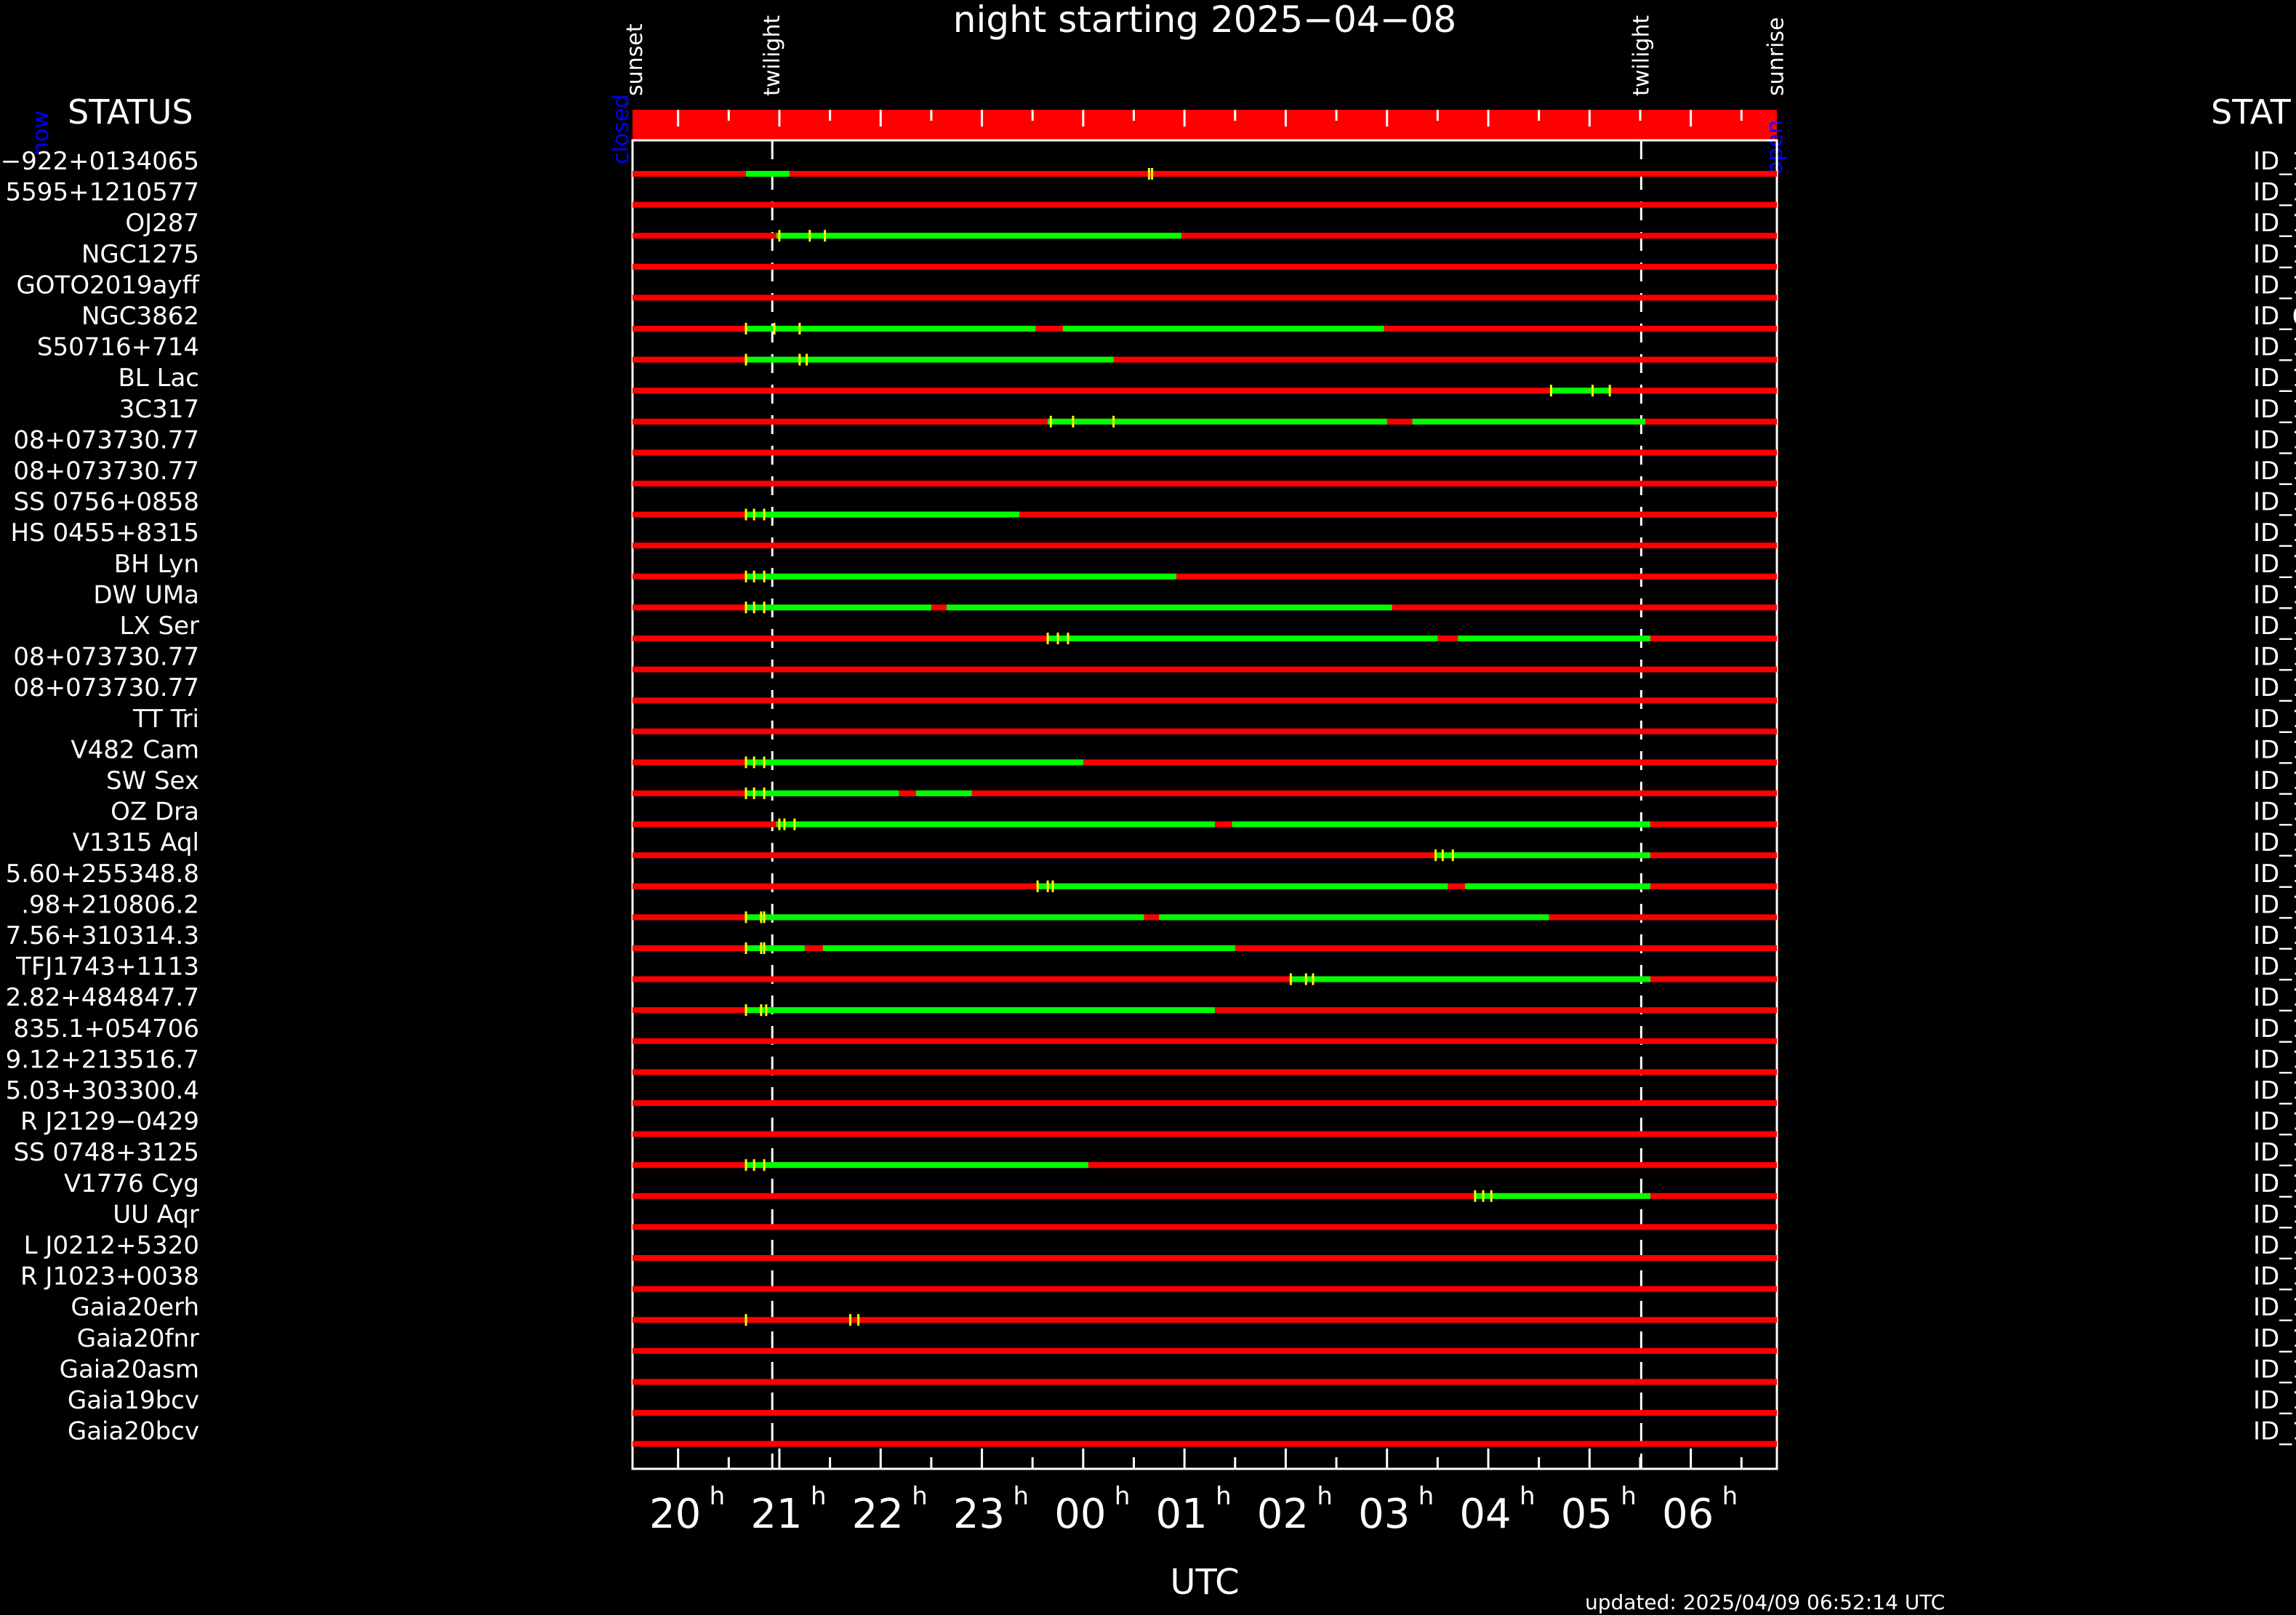 Image resolution: width=2296 pixels, height=1615 pixels. I want to click on updated-timestamp: updated: 2025/04/09 06:52:14 UTC, so click(1765, 1602).